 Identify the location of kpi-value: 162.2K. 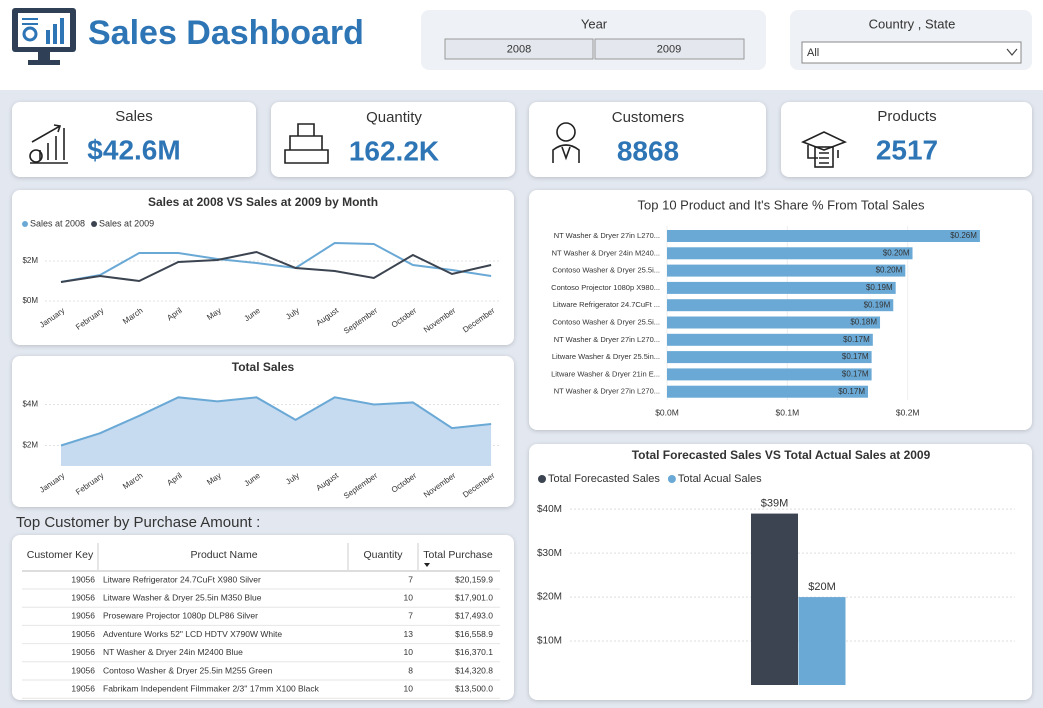
(394, 150).